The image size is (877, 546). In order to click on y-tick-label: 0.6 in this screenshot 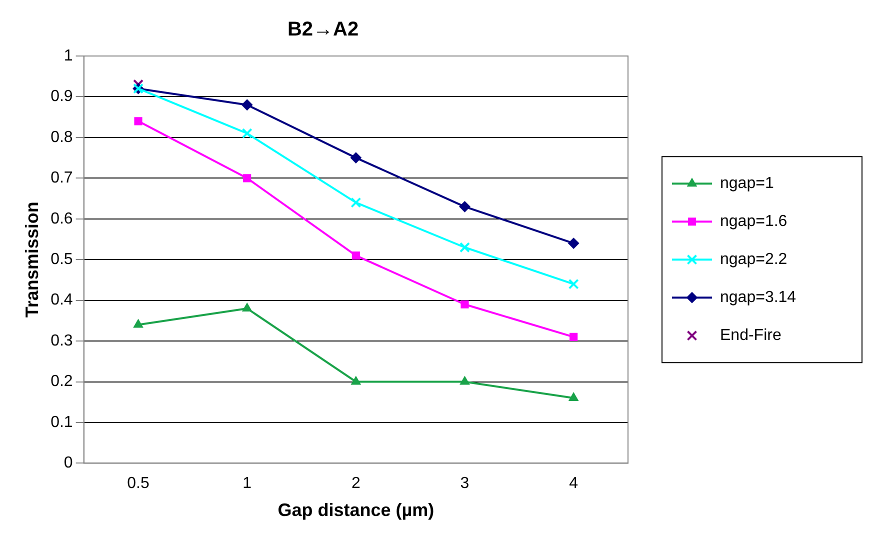, I will do `click(61, 219)`.